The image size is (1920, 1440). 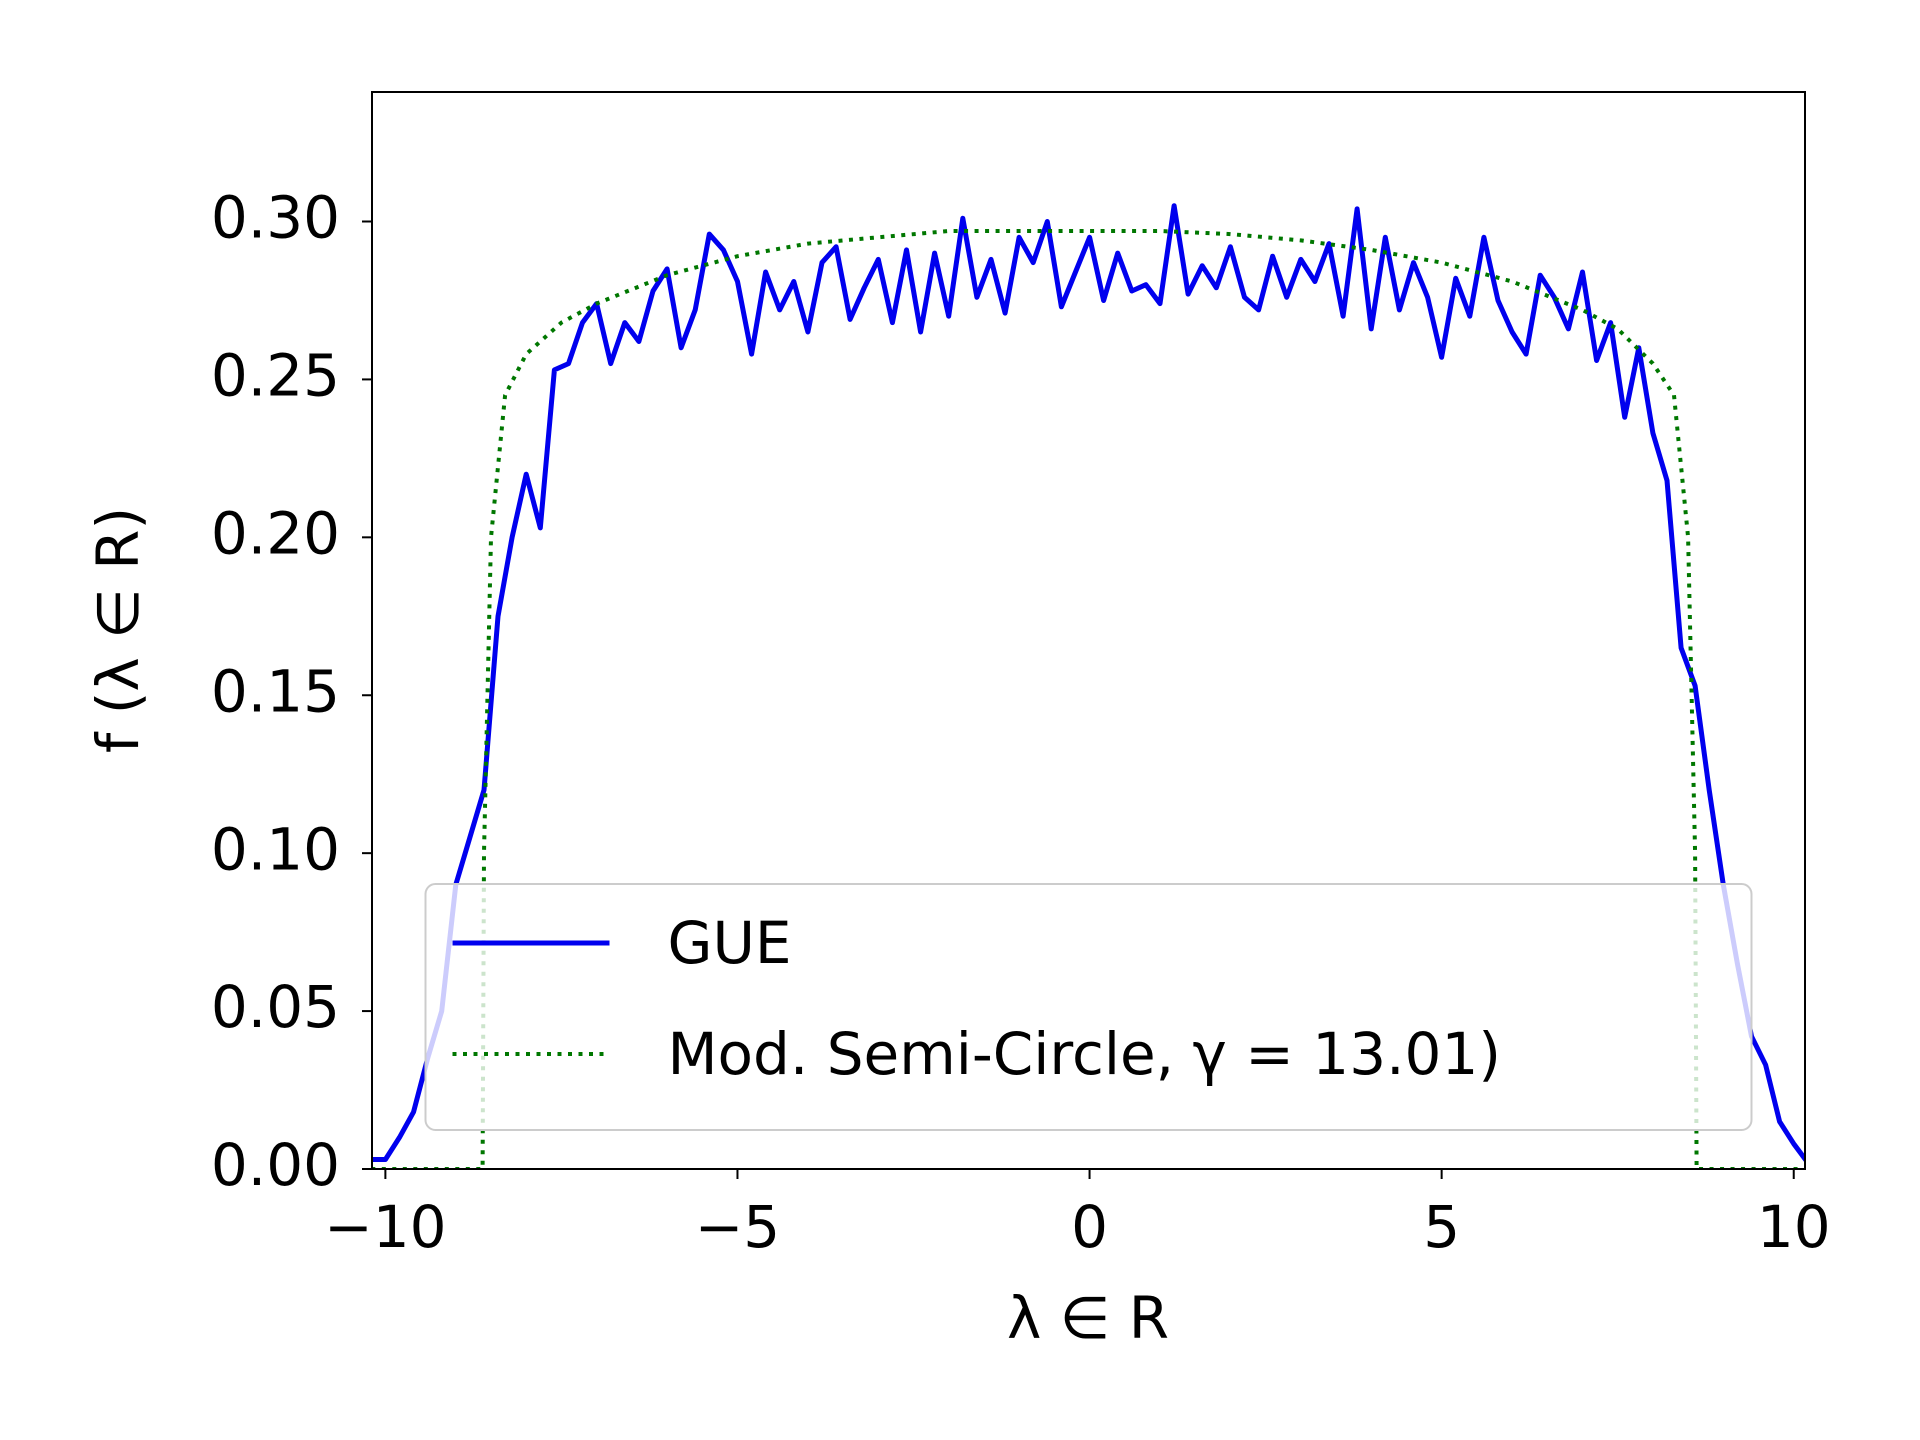 I want to click on y-tick-label: 0.05, so click(x=275, y=1007).